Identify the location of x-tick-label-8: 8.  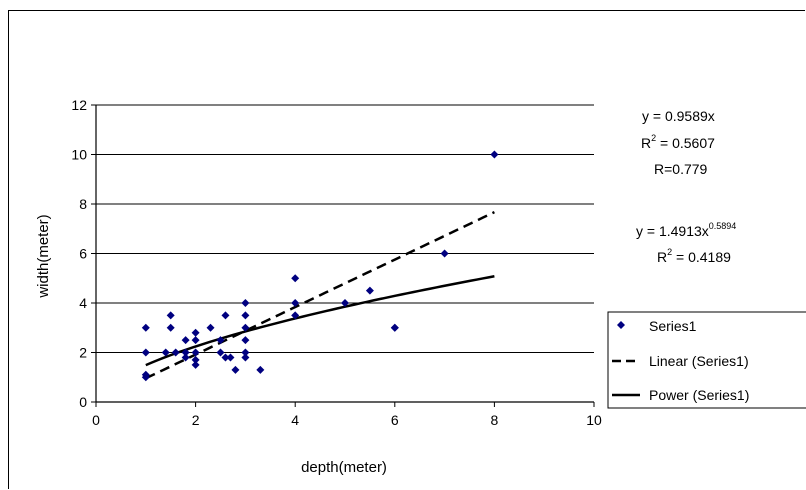
(495, 420).